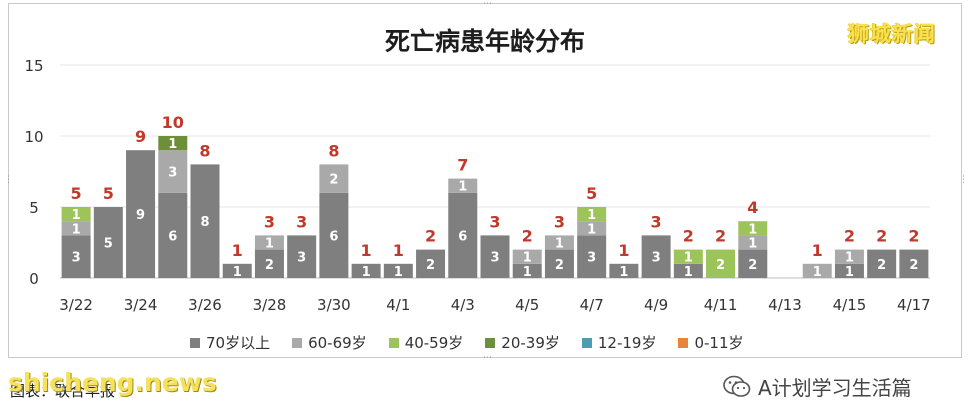 The image size is (970, 410). What do you see at coordinates (527, 305) in the screenshot?
I see `x-tick-label: 4/5` at bounding box center [527, 305].